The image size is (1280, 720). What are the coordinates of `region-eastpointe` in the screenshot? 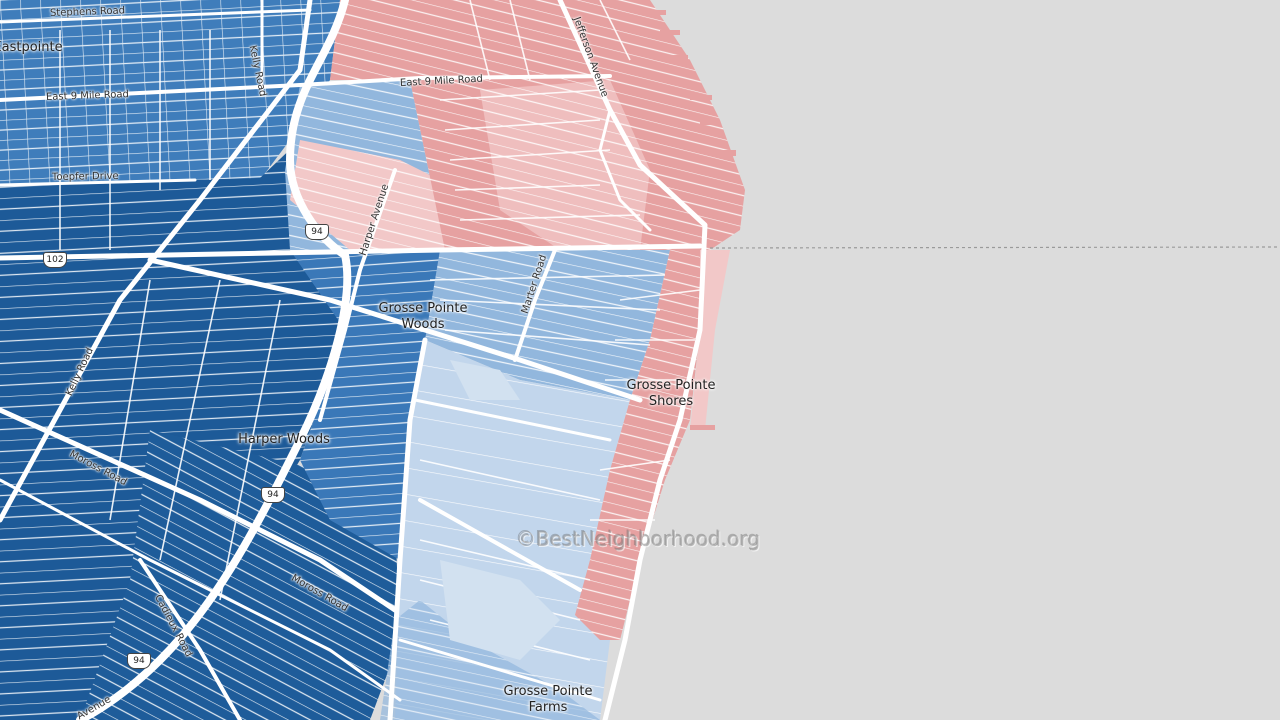 It's located at (170, 95).